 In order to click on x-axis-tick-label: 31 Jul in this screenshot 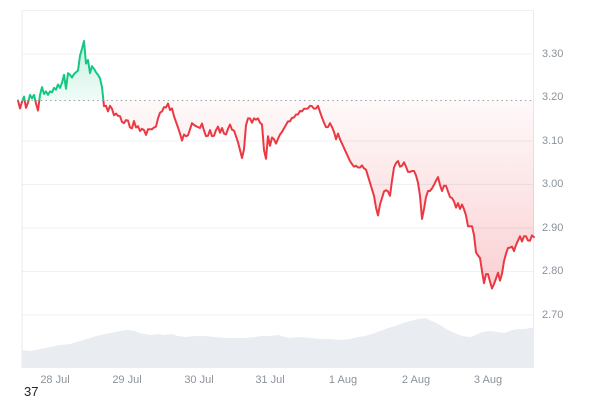, I will do `click(270, 380)`.